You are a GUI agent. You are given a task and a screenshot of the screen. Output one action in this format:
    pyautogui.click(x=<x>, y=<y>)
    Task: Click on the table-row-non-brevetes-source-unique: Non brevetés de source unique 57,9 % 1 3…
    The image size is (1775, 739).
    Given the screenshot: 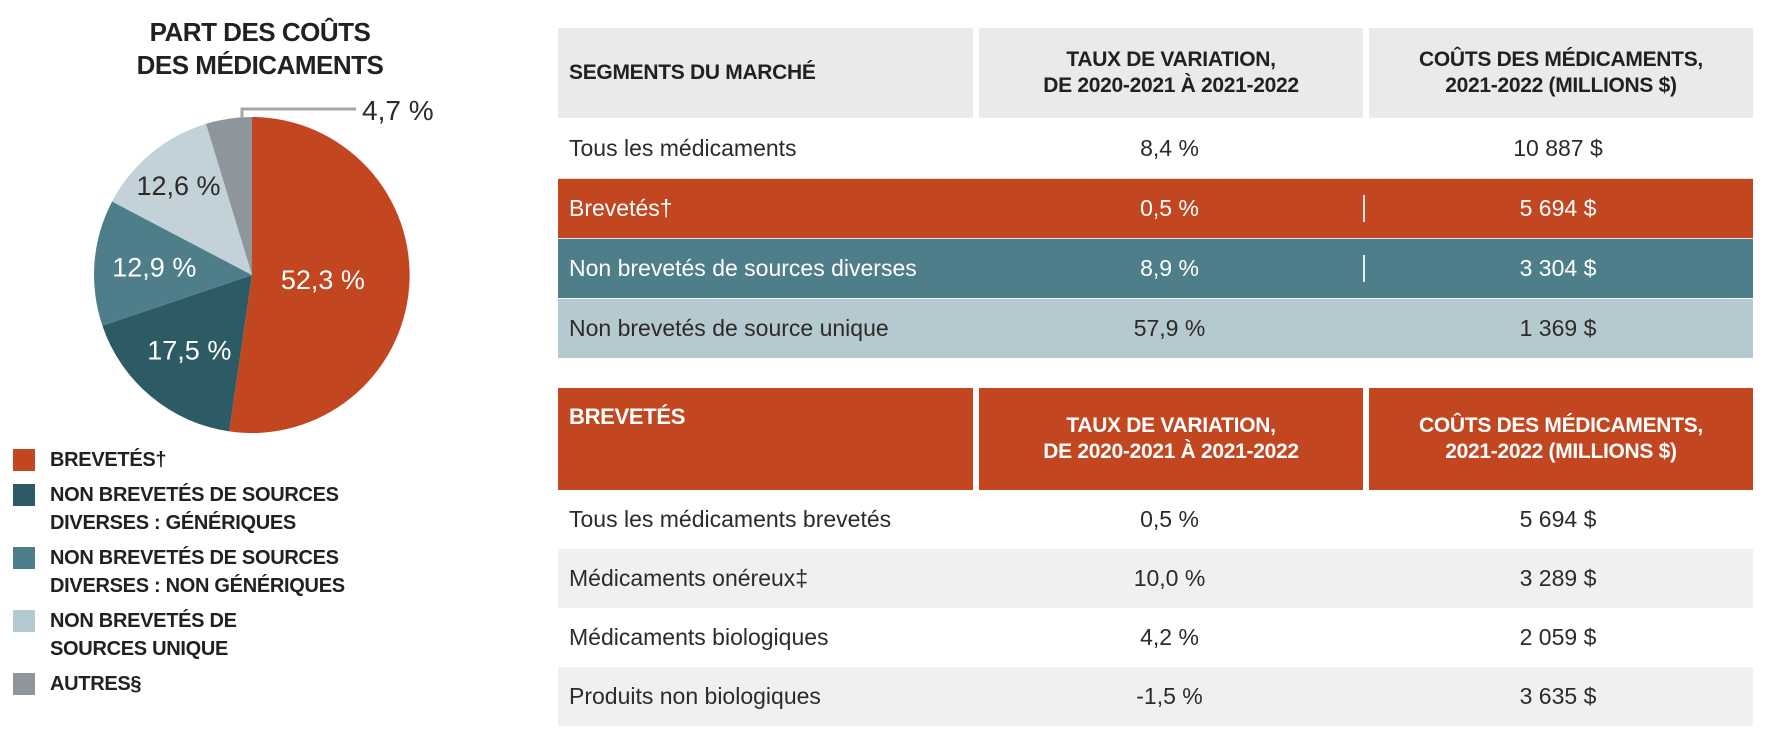 What is the action you would take?
    pyautogui.click(x=1155, y=328)
    